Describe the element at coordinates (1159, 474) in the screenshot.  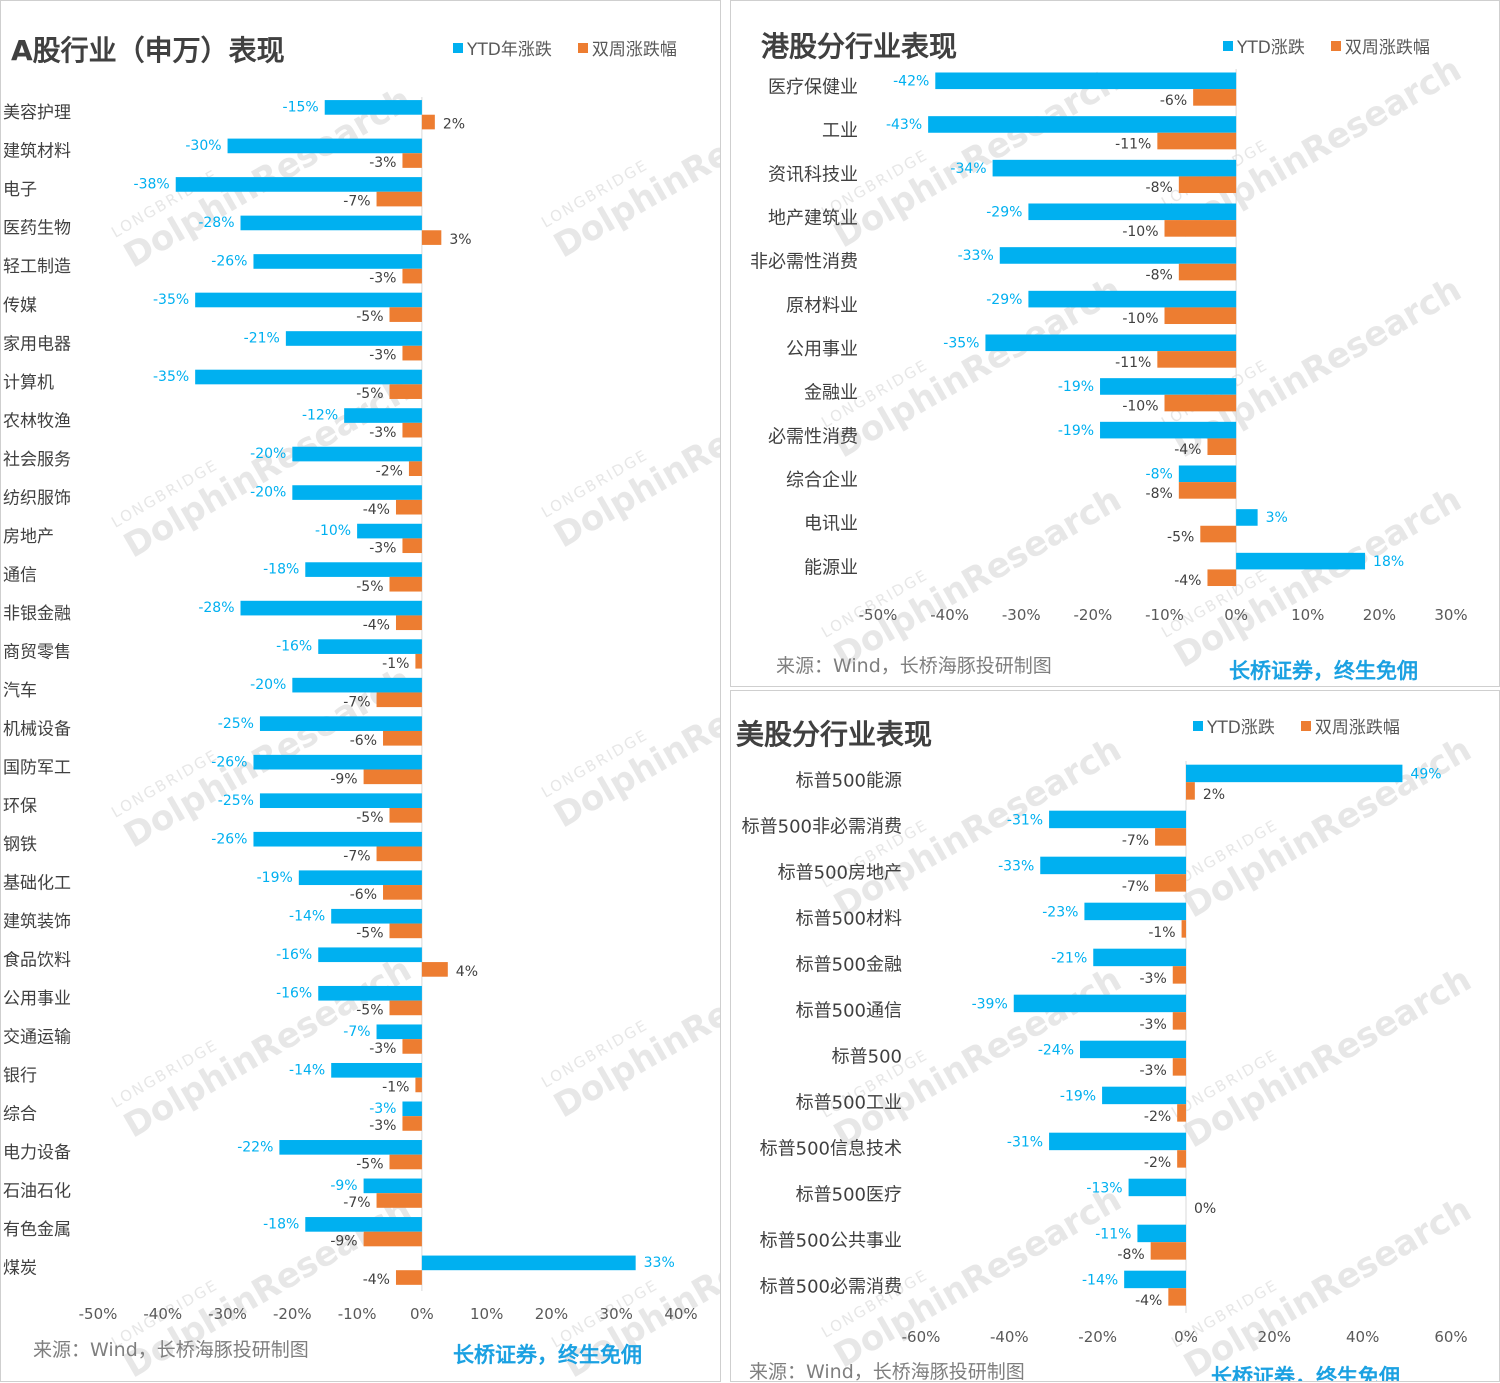
I see `data-label-ytd: -8%` at that location.